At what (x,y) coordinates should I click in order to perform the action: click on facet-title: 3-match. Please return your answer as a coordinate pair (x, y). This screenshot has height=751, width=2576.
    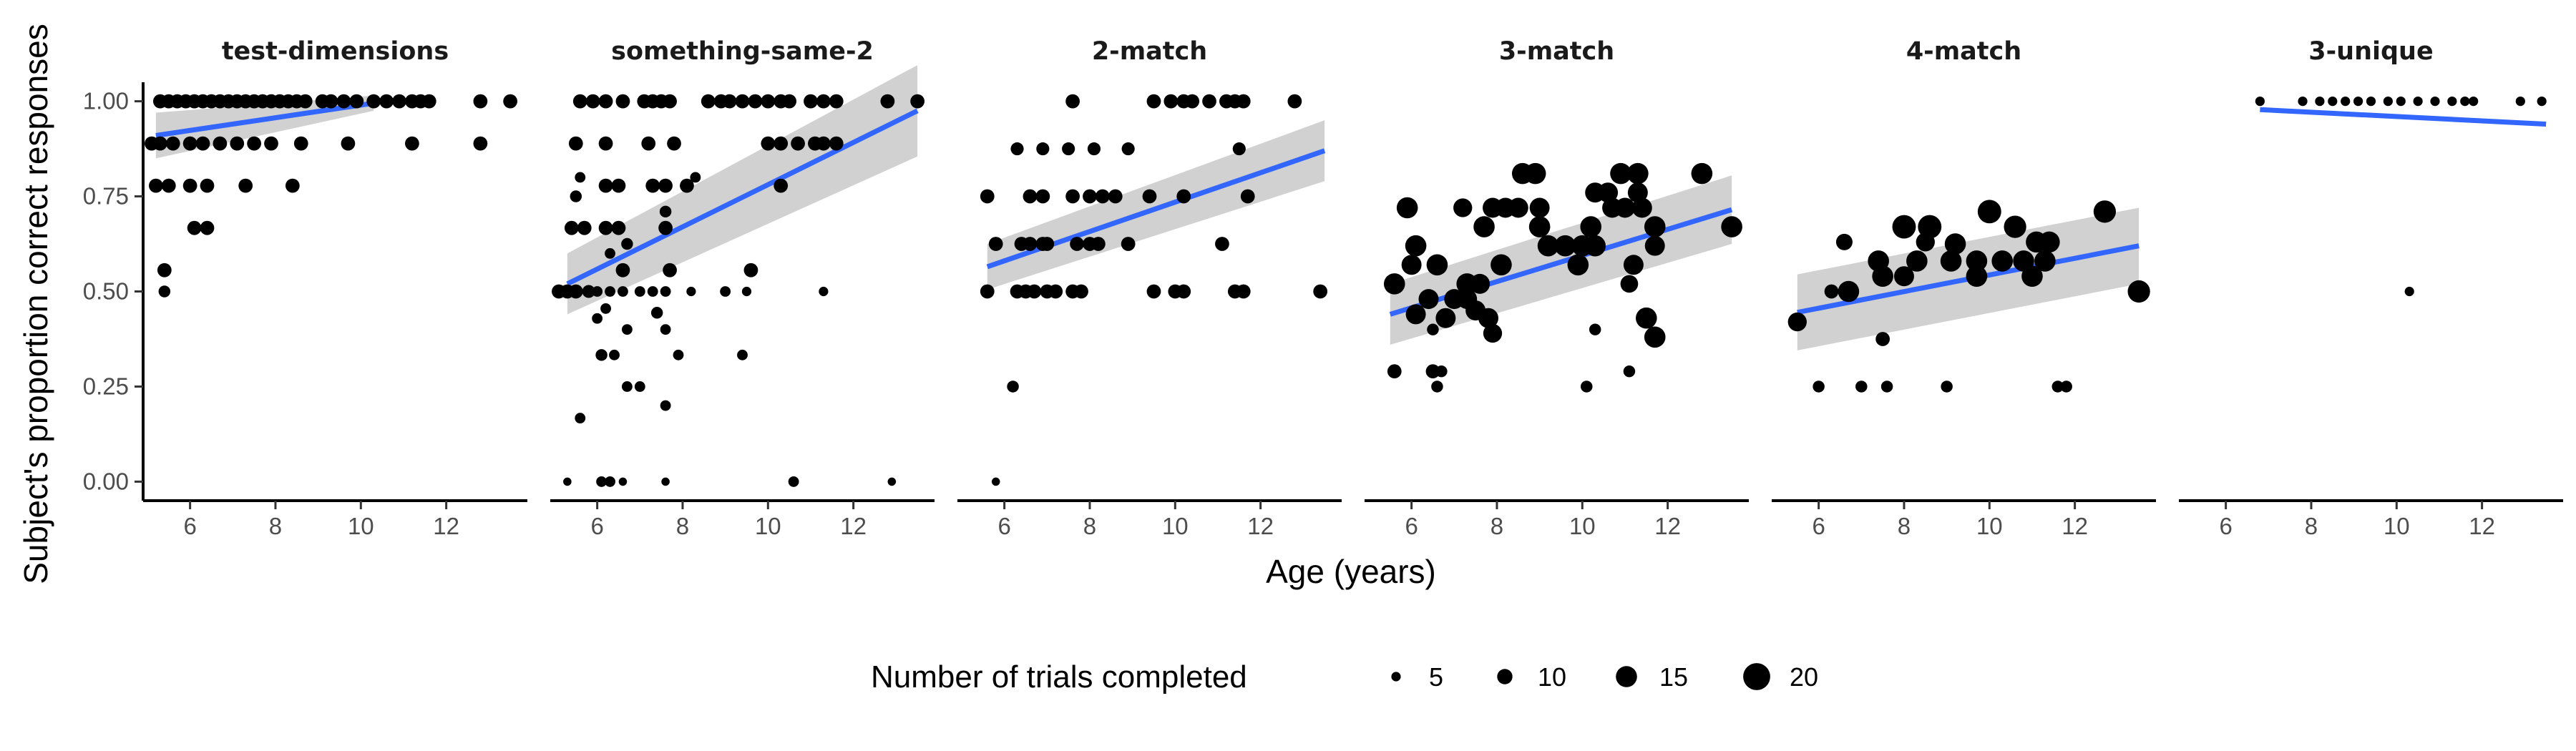
    Looking at the image, I should click on (1556, 52).